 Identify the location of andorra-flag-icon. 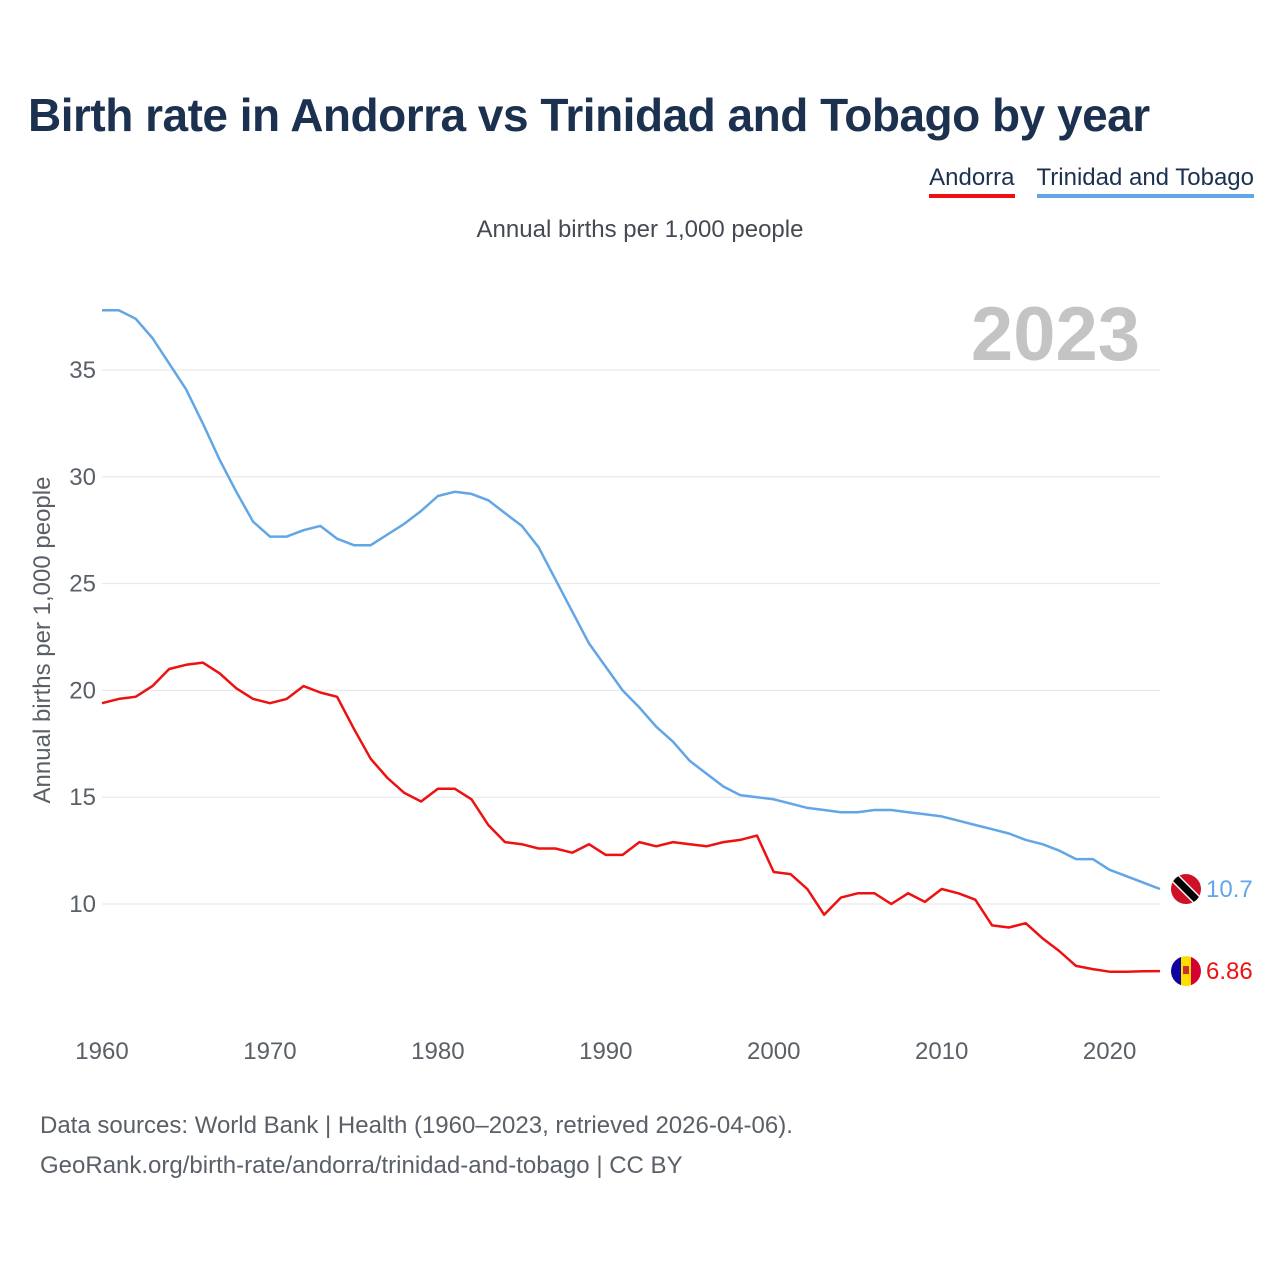
(1186, 971).